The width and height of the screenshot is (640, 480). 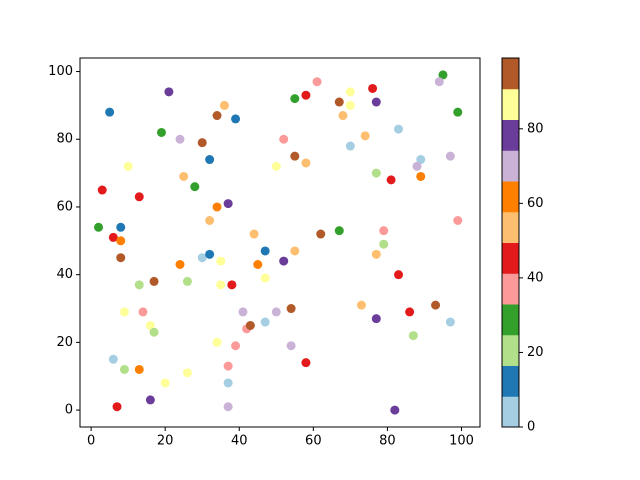 I want to click on x-tick-label: 20, so click(x=165, y=441).